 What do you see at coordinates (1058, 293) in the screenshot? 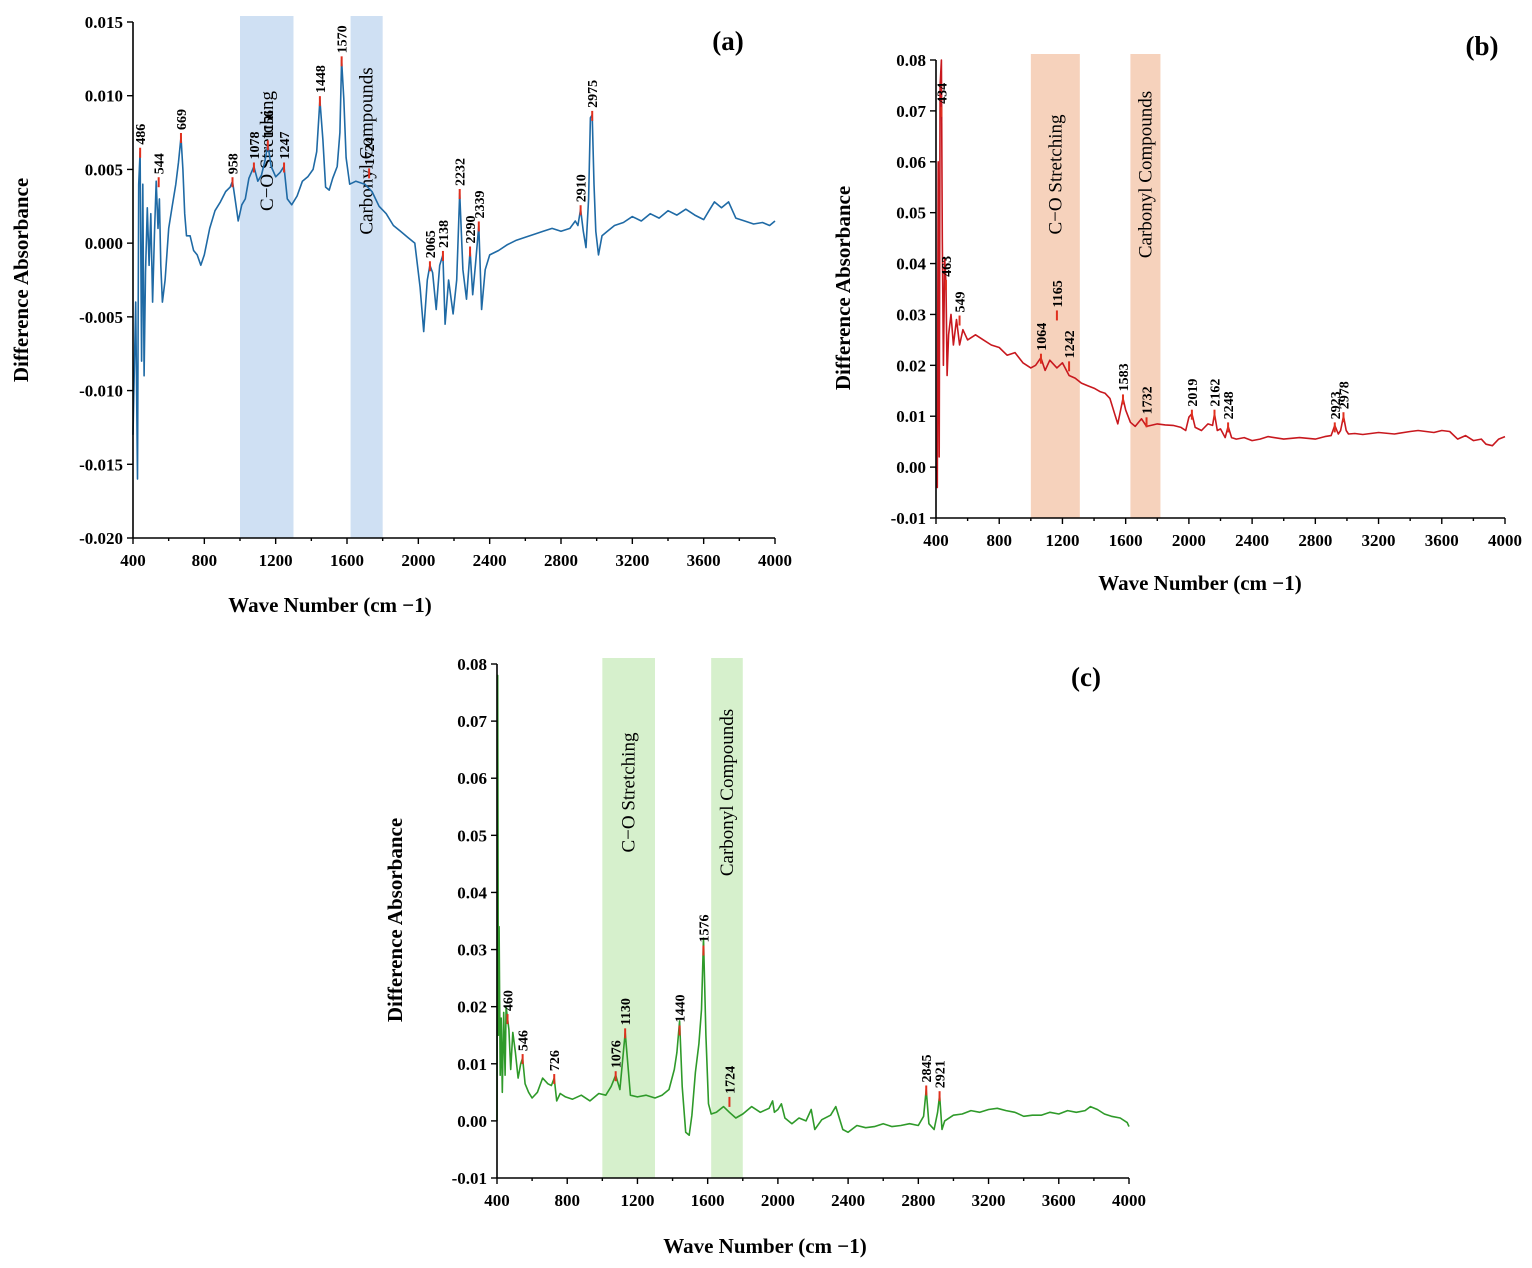
I see `peak-label: 1165` at bounding box center [1058, 293].